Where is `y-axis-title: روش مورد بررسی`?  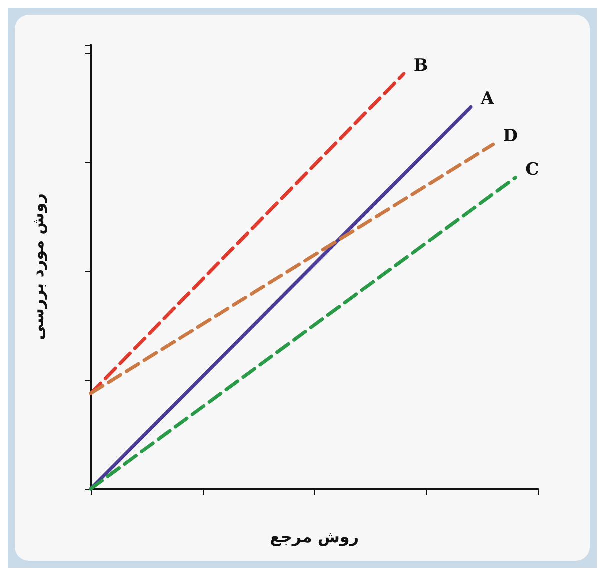
y-axis-title: روش مورد بررسی is located at coordinates (38, 267).